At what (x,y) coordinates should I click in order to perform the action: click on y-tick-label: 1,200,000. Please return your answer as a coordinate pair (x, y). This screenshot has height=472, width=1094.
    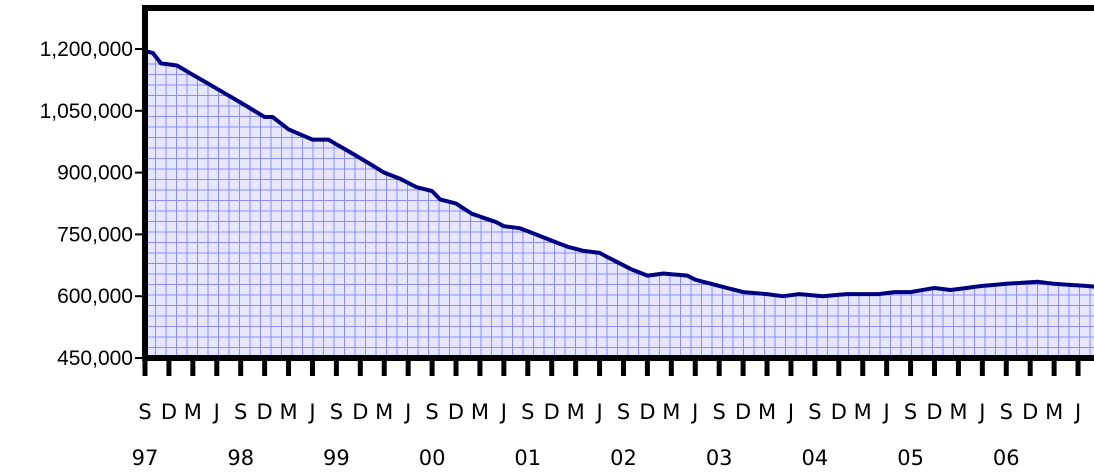
    Looking at the image, I should click on (86, 49).